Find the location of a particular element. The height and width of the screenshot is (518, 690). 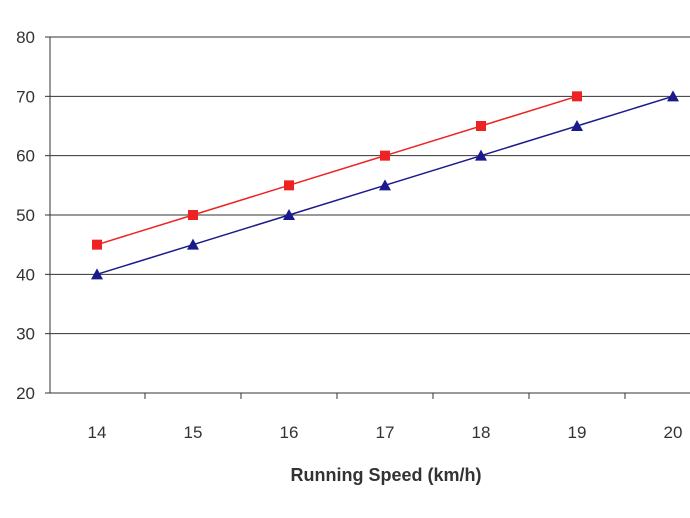

x-tick-label: 15 is located at coordinates (193, 432).